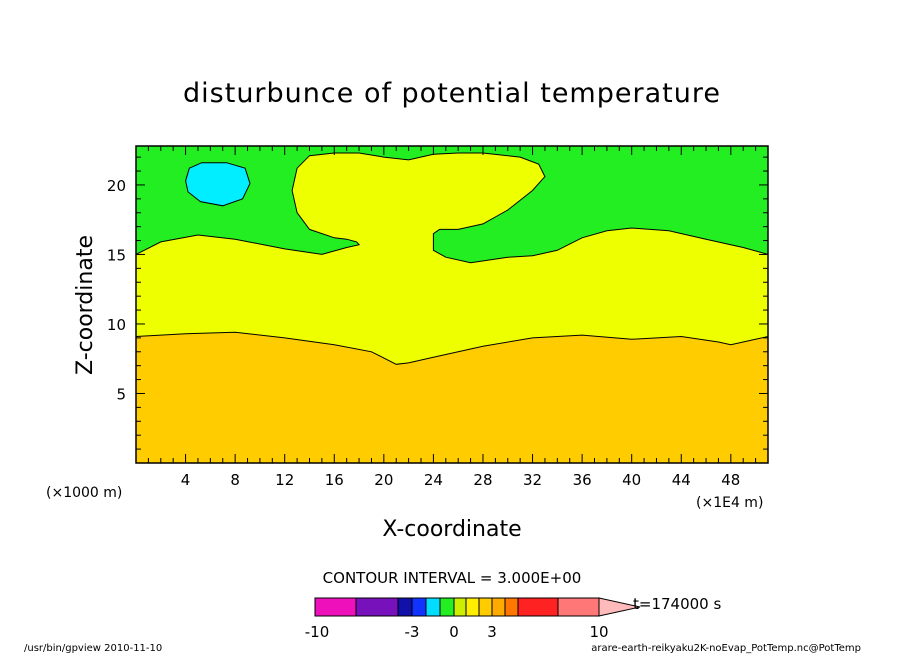 Image resolution: width=904 pixels, height=654 pixels. What do you see at coordinates (681, 480) in the screenshot?
I see `x-tick-label: 44` at bounding box center [681, 480].